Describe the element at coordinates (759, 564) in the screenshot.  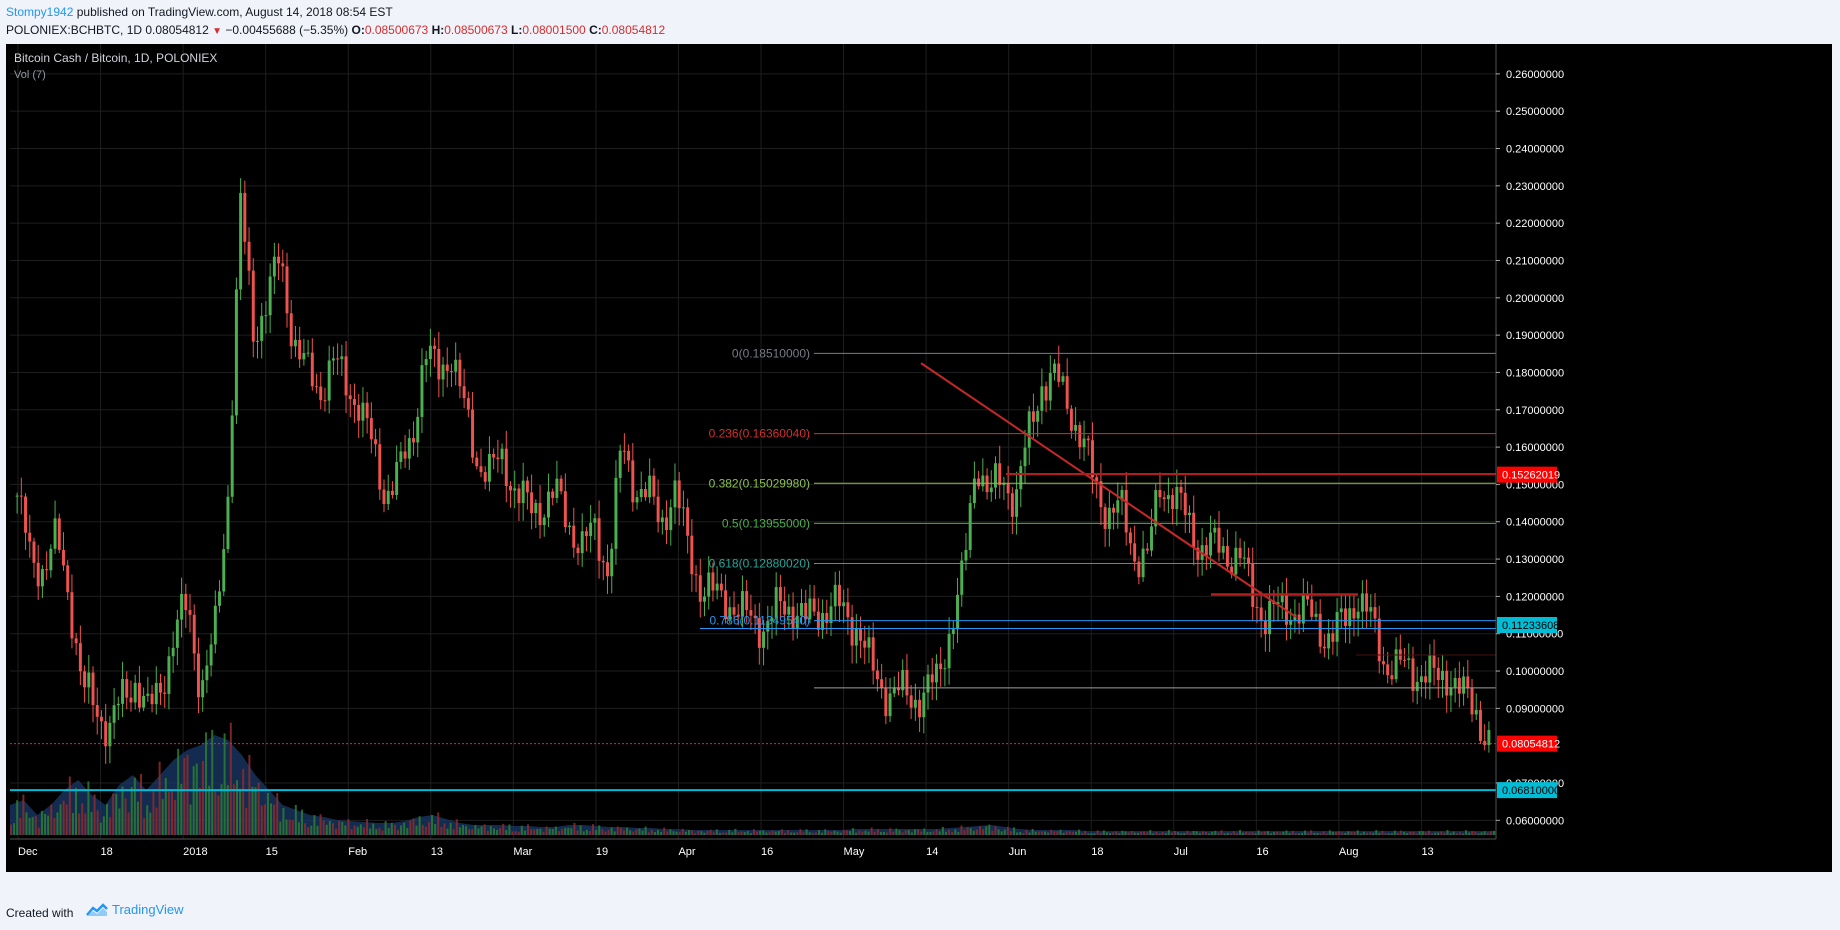
I see `fib-level-label: 0.618(0.12880020)` at that location.